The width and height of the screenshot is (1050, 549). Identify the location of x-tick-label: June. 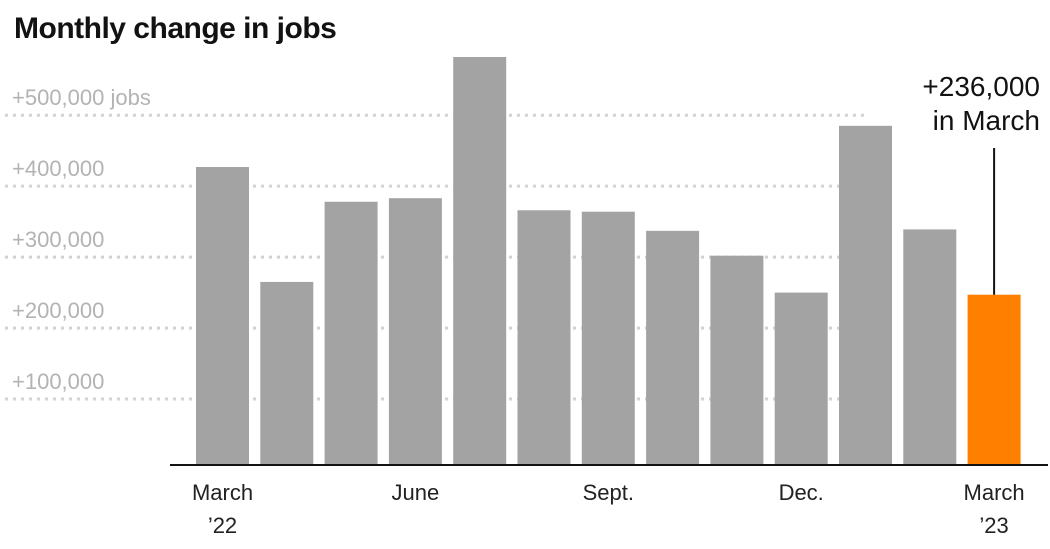
(416, 492).